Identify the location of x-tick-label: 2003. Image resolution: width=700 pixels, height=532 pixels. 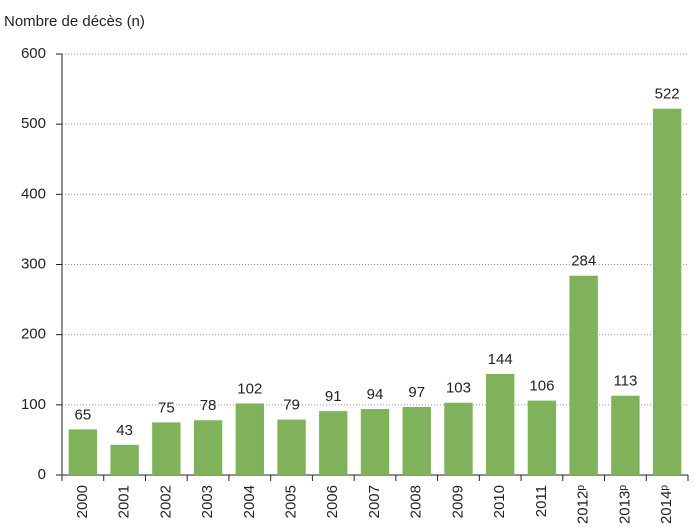
(207, 501).